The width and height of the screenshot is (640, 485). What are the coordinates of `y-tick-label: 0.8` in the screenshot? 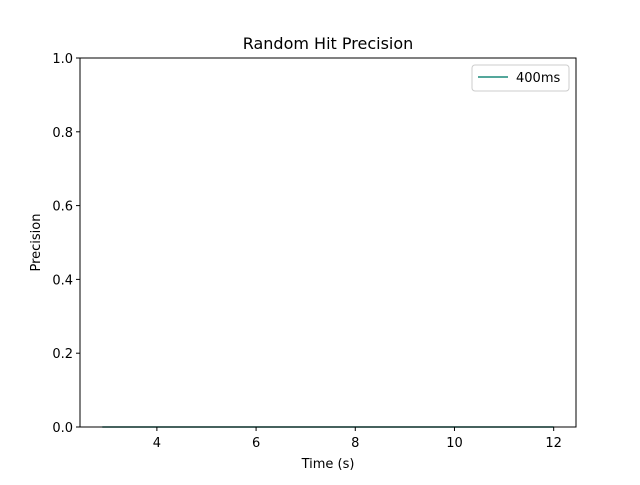 It's located at (62, 133).